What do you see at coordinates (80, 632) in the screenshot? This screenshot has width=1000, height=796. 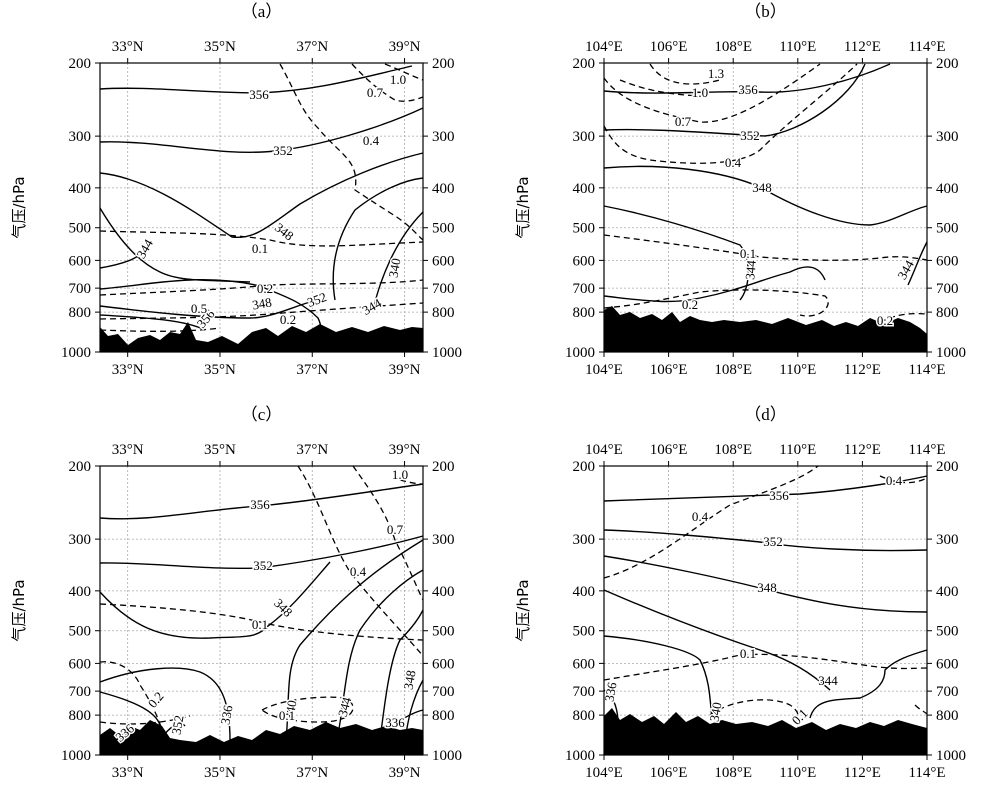 I see `y-tick-label-left: 500` at bounding box center [80, 632].